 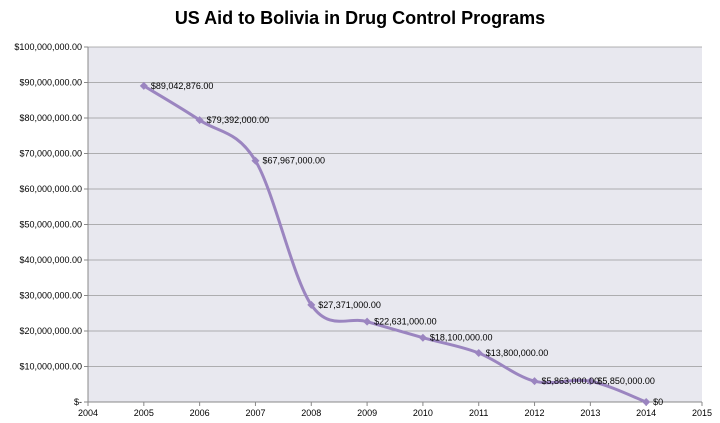 I want to click on x-tick-label: 2015, so click(x=702, y=413).